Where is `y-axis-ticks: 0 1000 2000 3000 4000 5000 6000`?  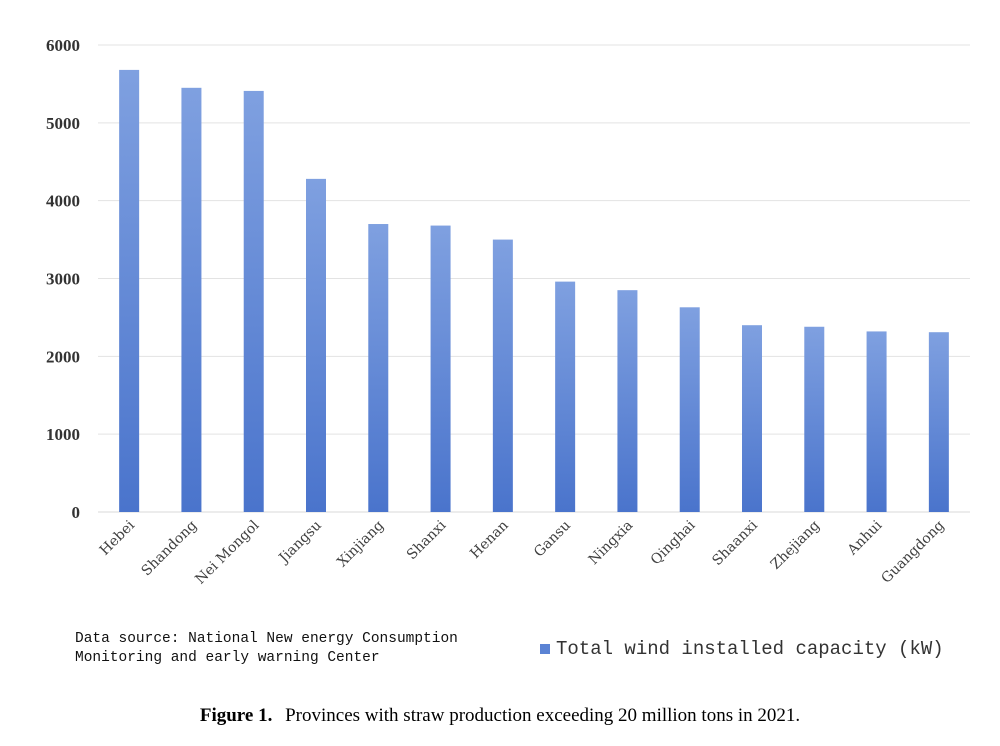 y-axis-ticks: 0 1000 2000 3000 4000 5000 6000 is located at coordinates (63, 279).